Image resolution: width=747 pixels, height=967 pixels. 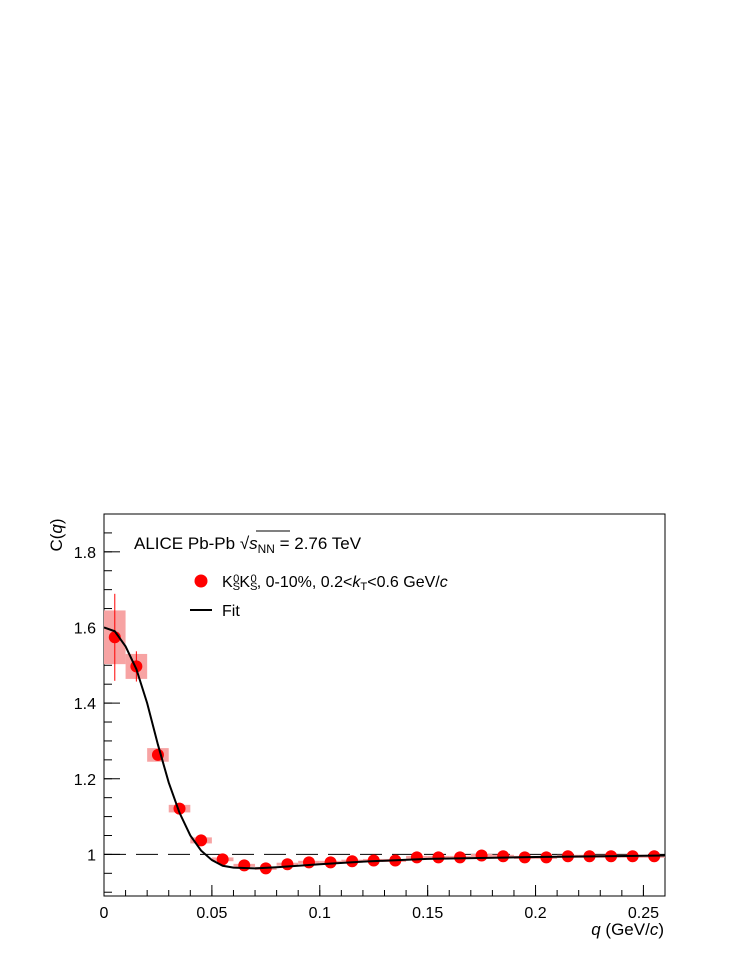 I want to click on y-tick-label: 1.6, so click(x=85, y=628).